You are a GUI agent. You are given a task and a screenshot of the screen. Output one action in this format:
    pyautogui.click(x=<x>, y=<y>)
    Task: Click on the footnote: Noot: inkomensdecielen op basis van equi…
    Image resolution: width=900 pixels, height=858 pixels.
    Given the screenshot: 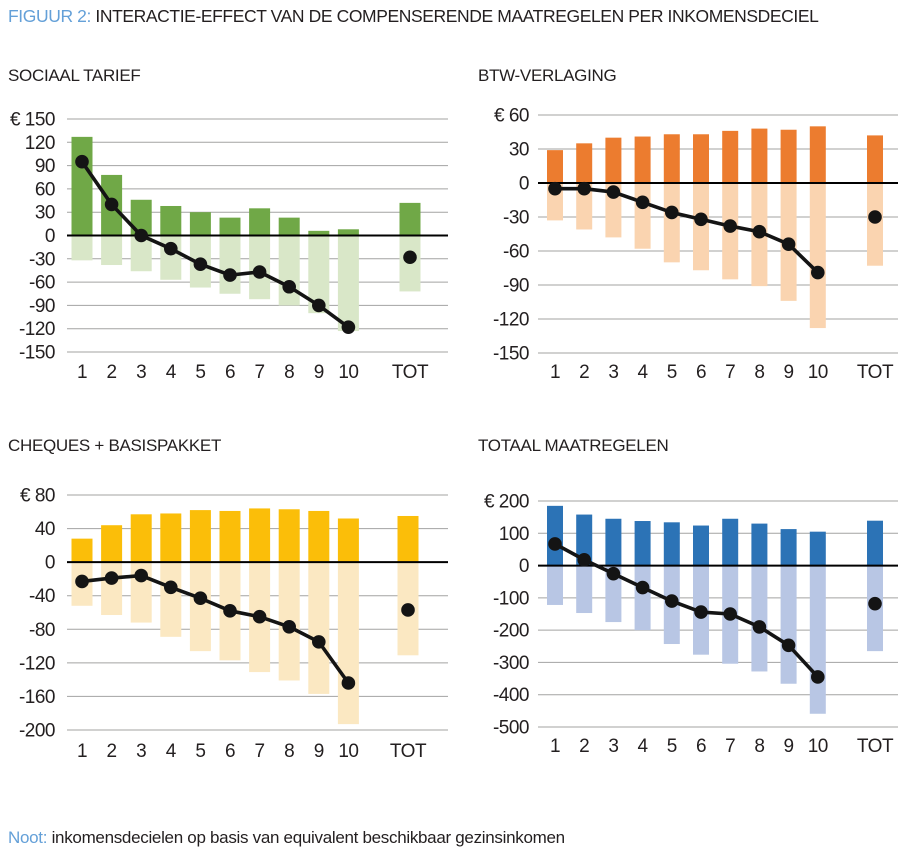 What is the action you would take?
    pyautogui.click(x=286, y=838)
    